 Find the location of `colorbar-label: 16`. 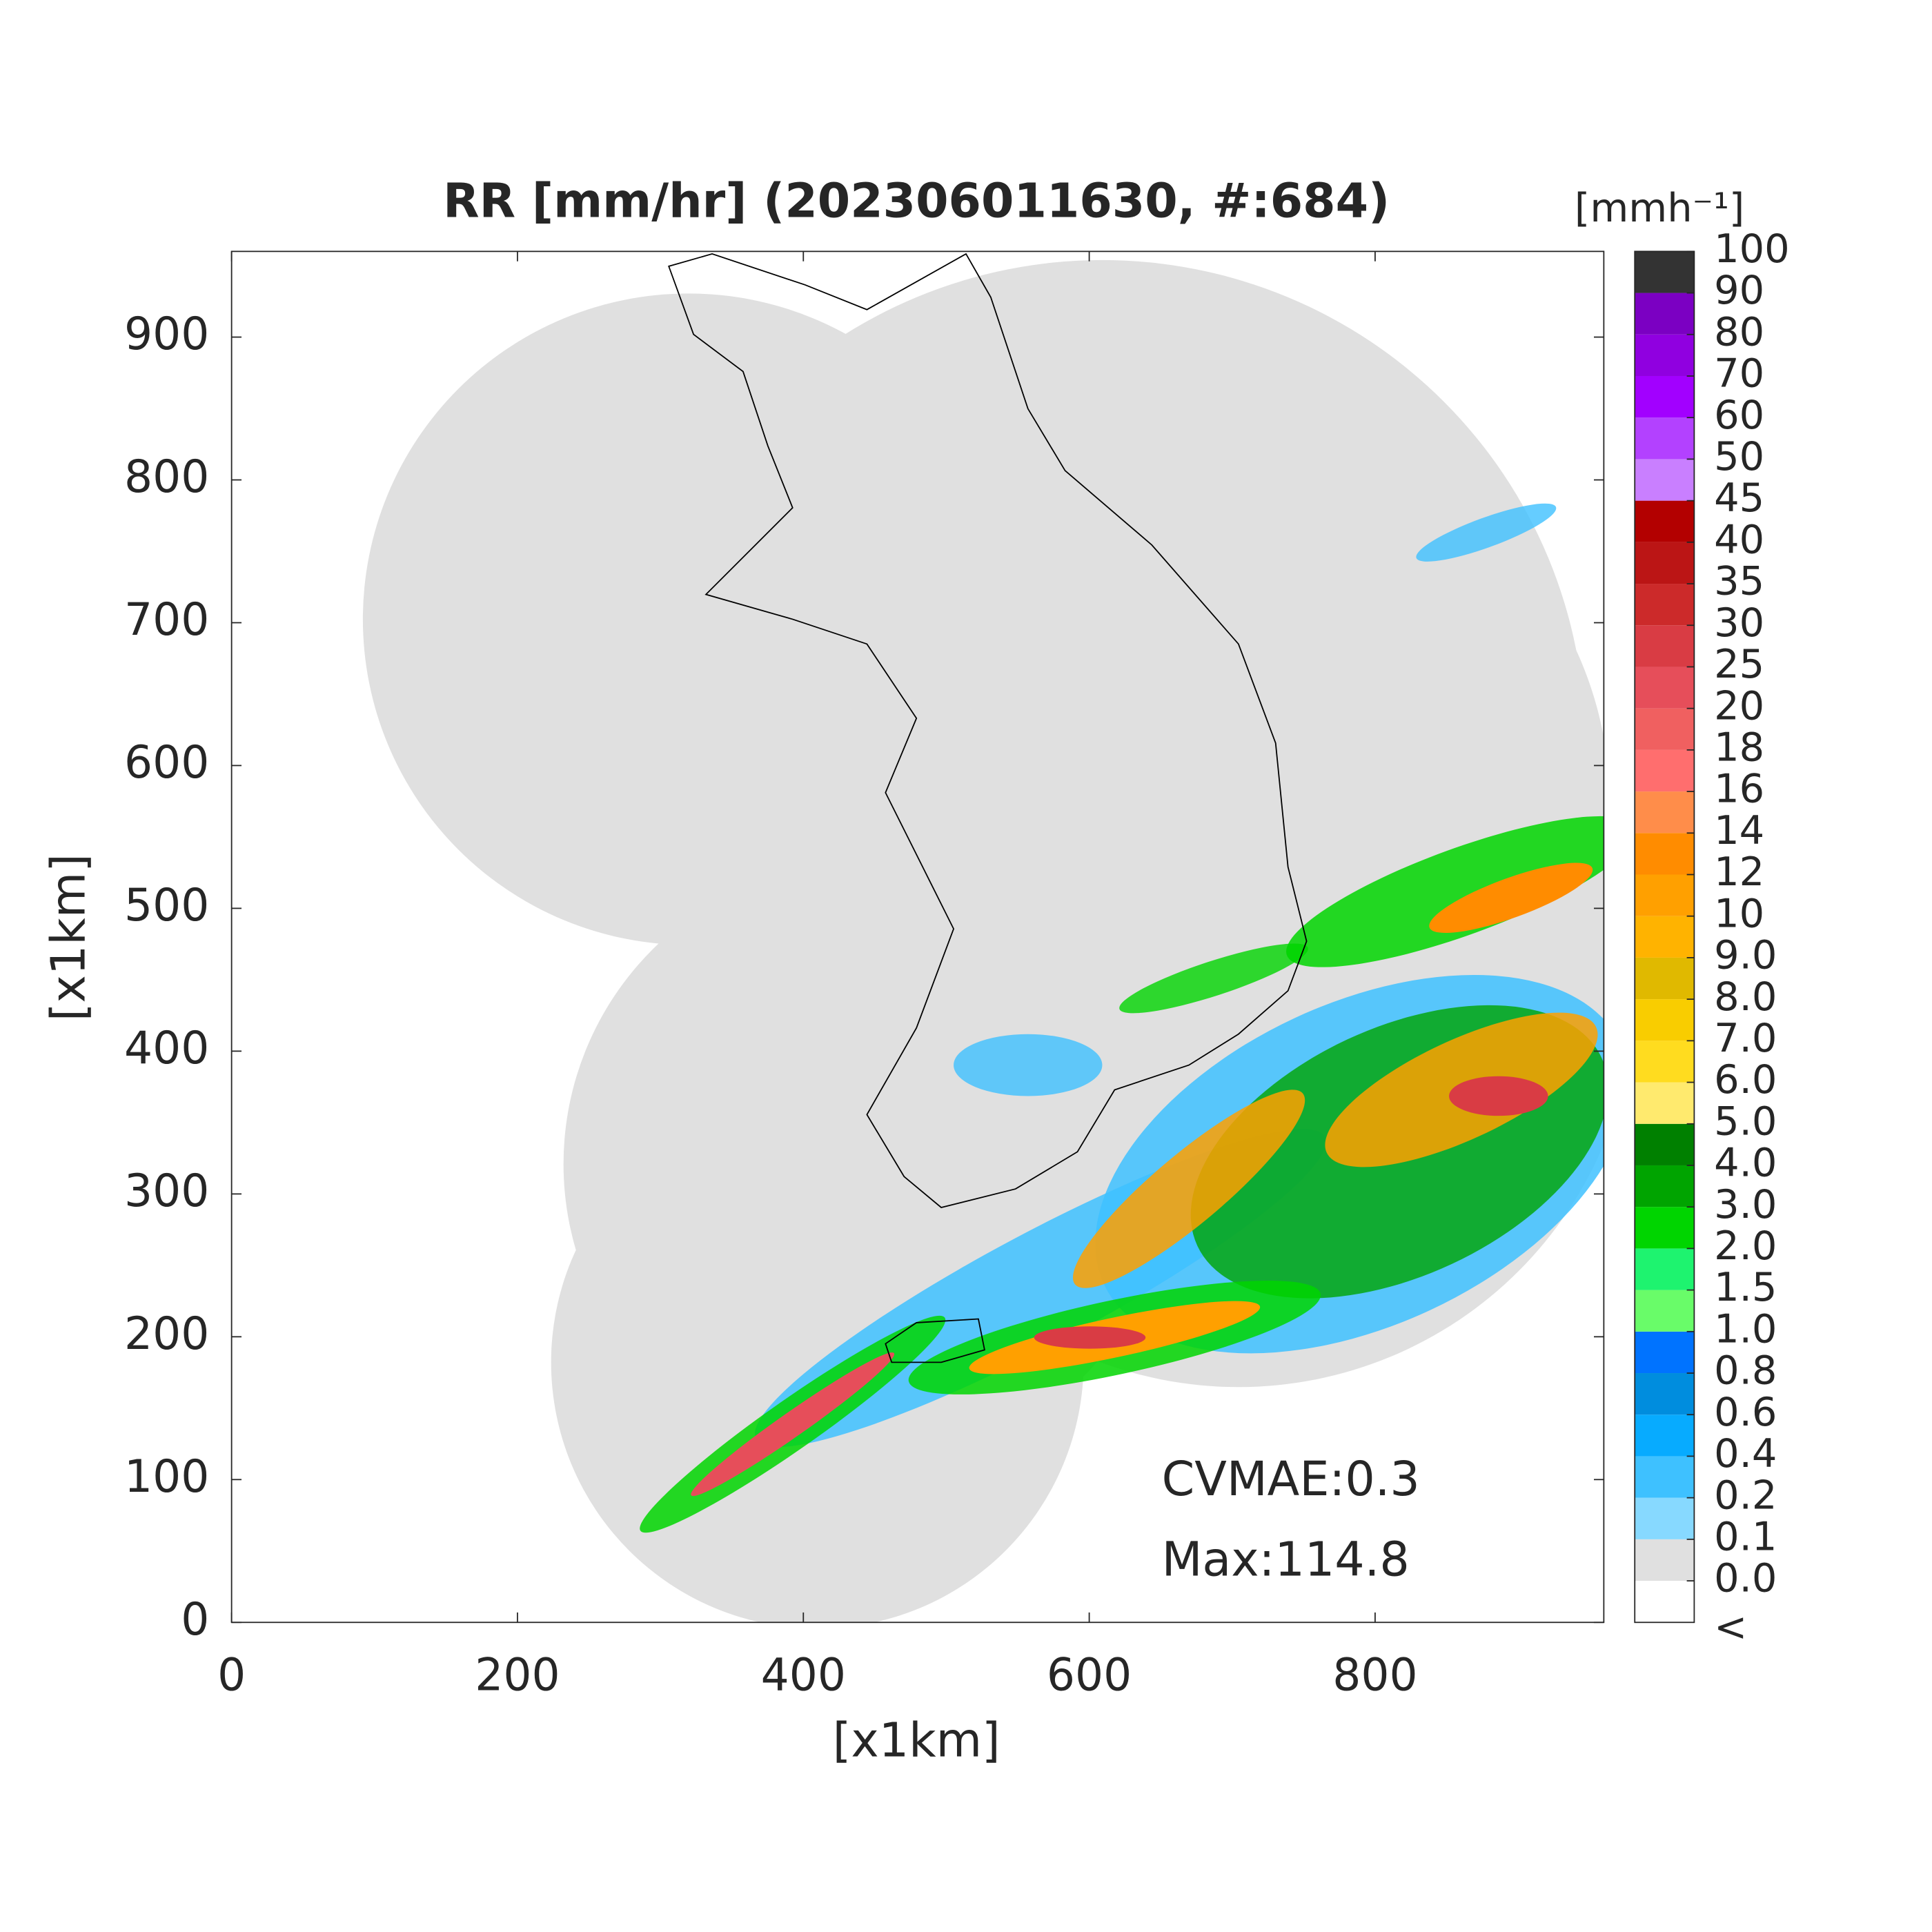

colorbar-label: 16 is located at coordinates (1739, 789).